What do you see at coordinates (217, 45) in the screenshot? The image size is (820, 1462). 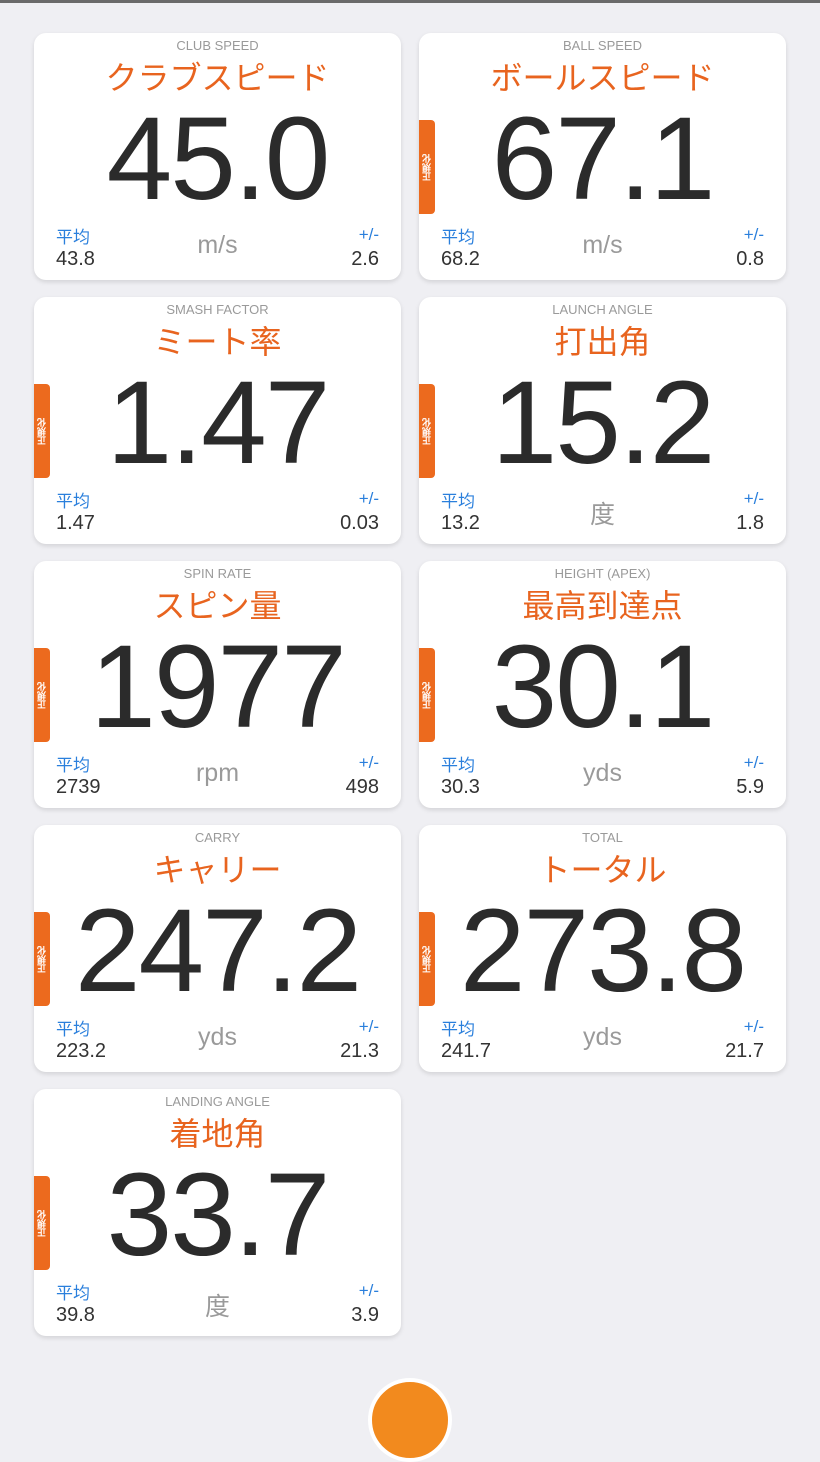 I see `metric-english-label: CLUB SPEED` at bounding box center [217, 45].